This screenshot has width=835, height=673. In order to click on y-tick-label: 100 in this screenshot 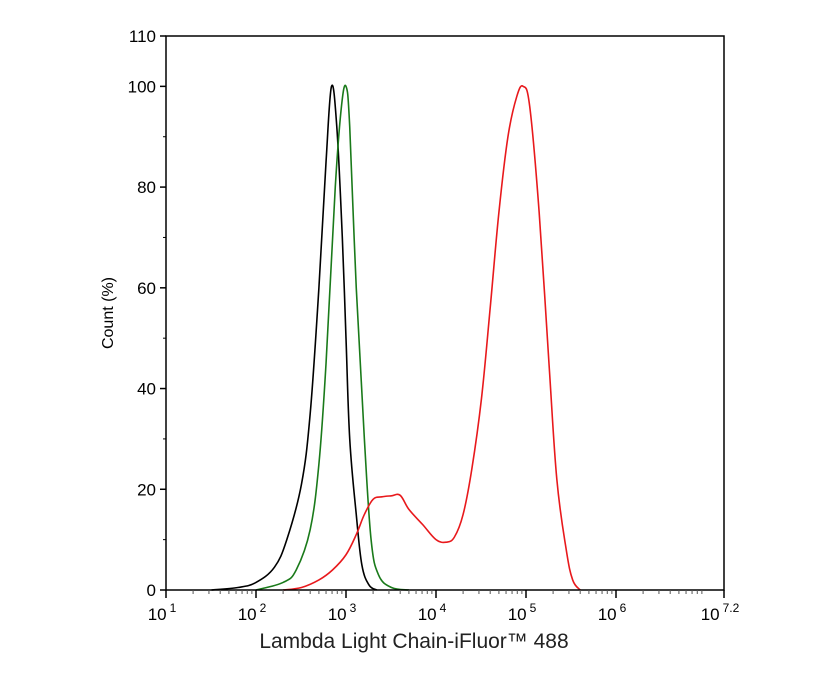, I will do `click(142, 86)`.